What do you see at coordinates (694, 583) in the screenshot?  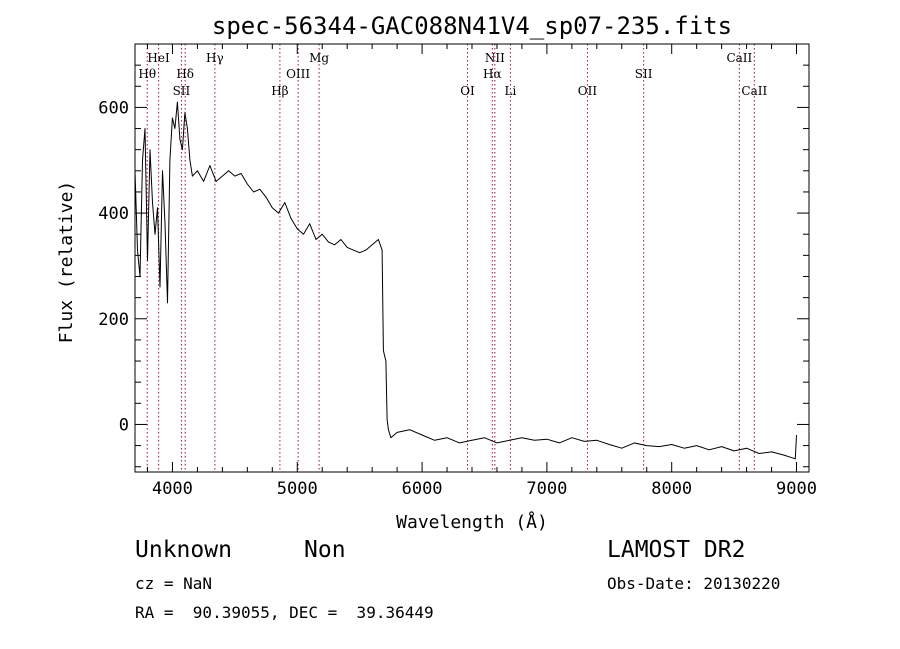 I see `observation-date: Obs-Date: 20130220` at bounding box center [694, 583].